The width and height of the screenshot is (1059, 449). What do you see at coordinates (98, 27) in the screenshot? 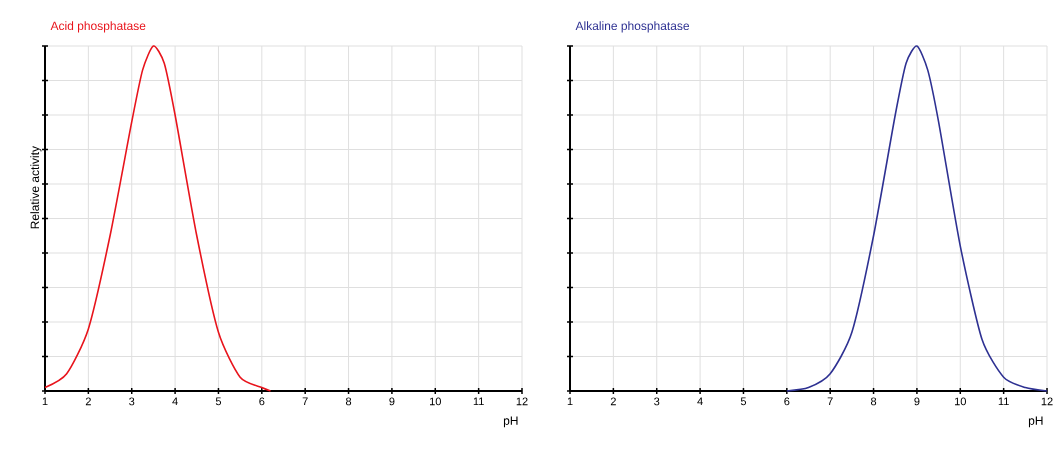
I see `chart-title: Acid phosphatase` at bounding box center [98, 27].